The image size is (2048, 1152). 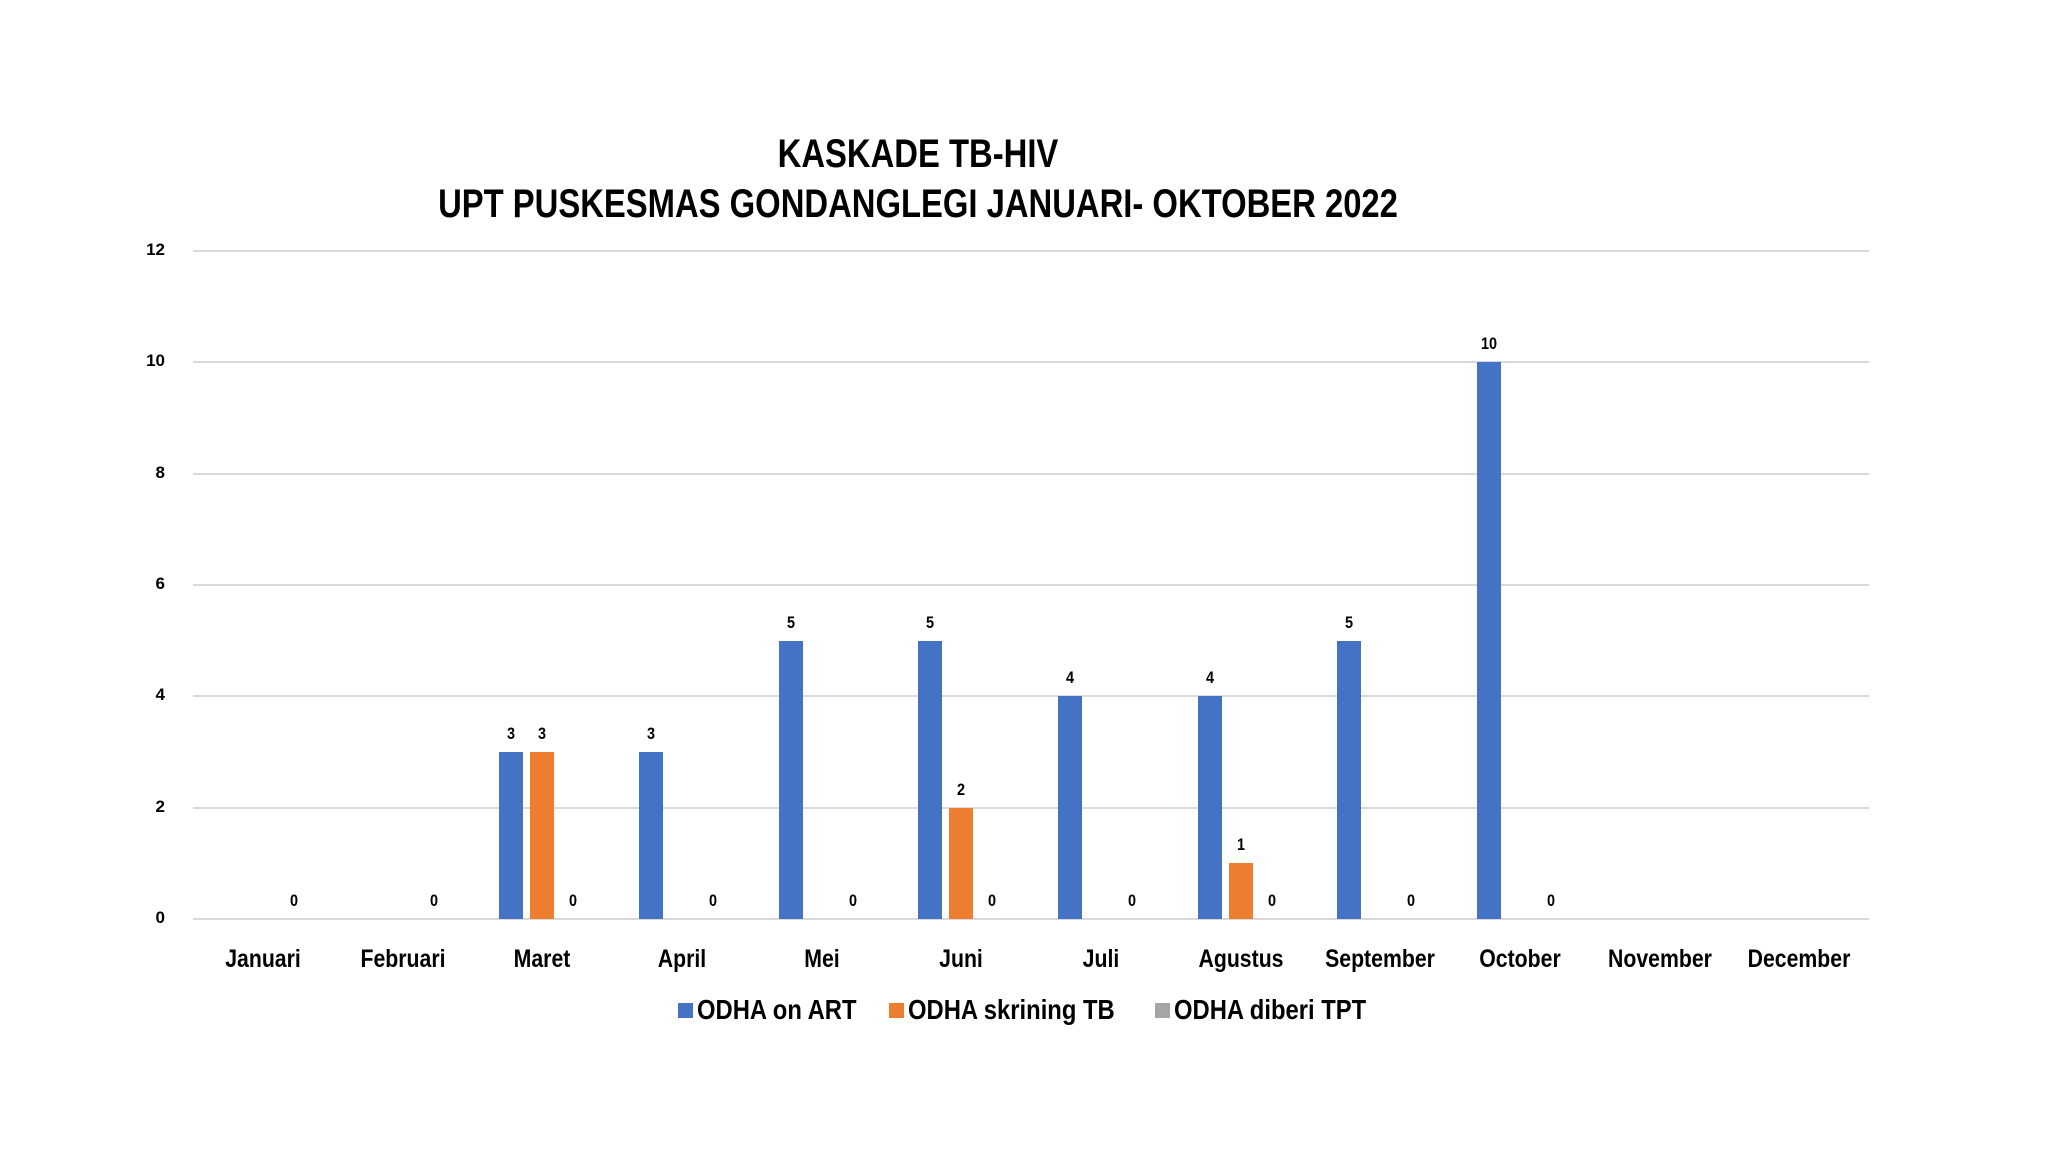 I want to click on legend-label: ODHA on ART, so click(x=777, y=1009).